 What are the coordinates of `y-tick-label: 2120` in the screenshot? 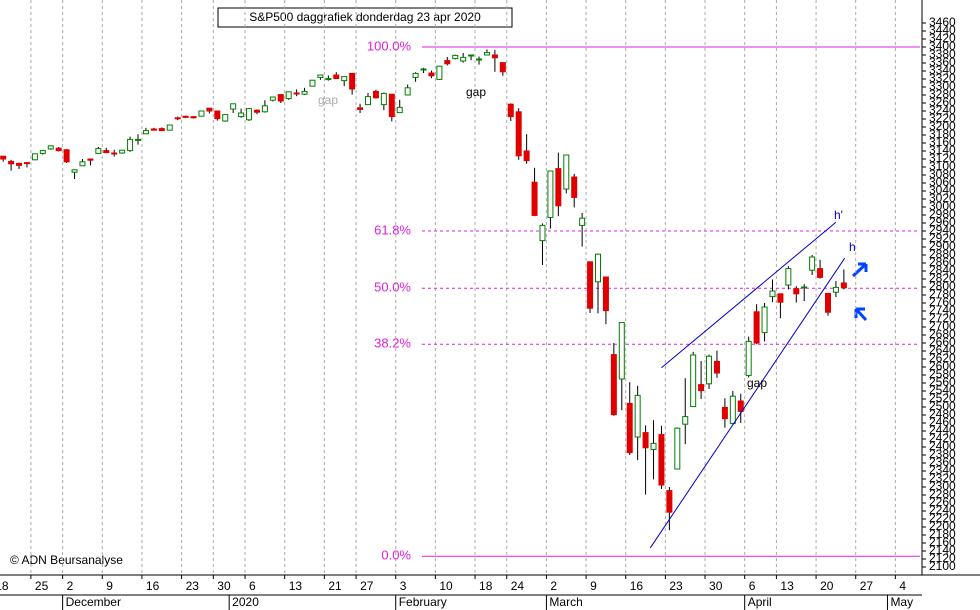 It's located at (942, 558).